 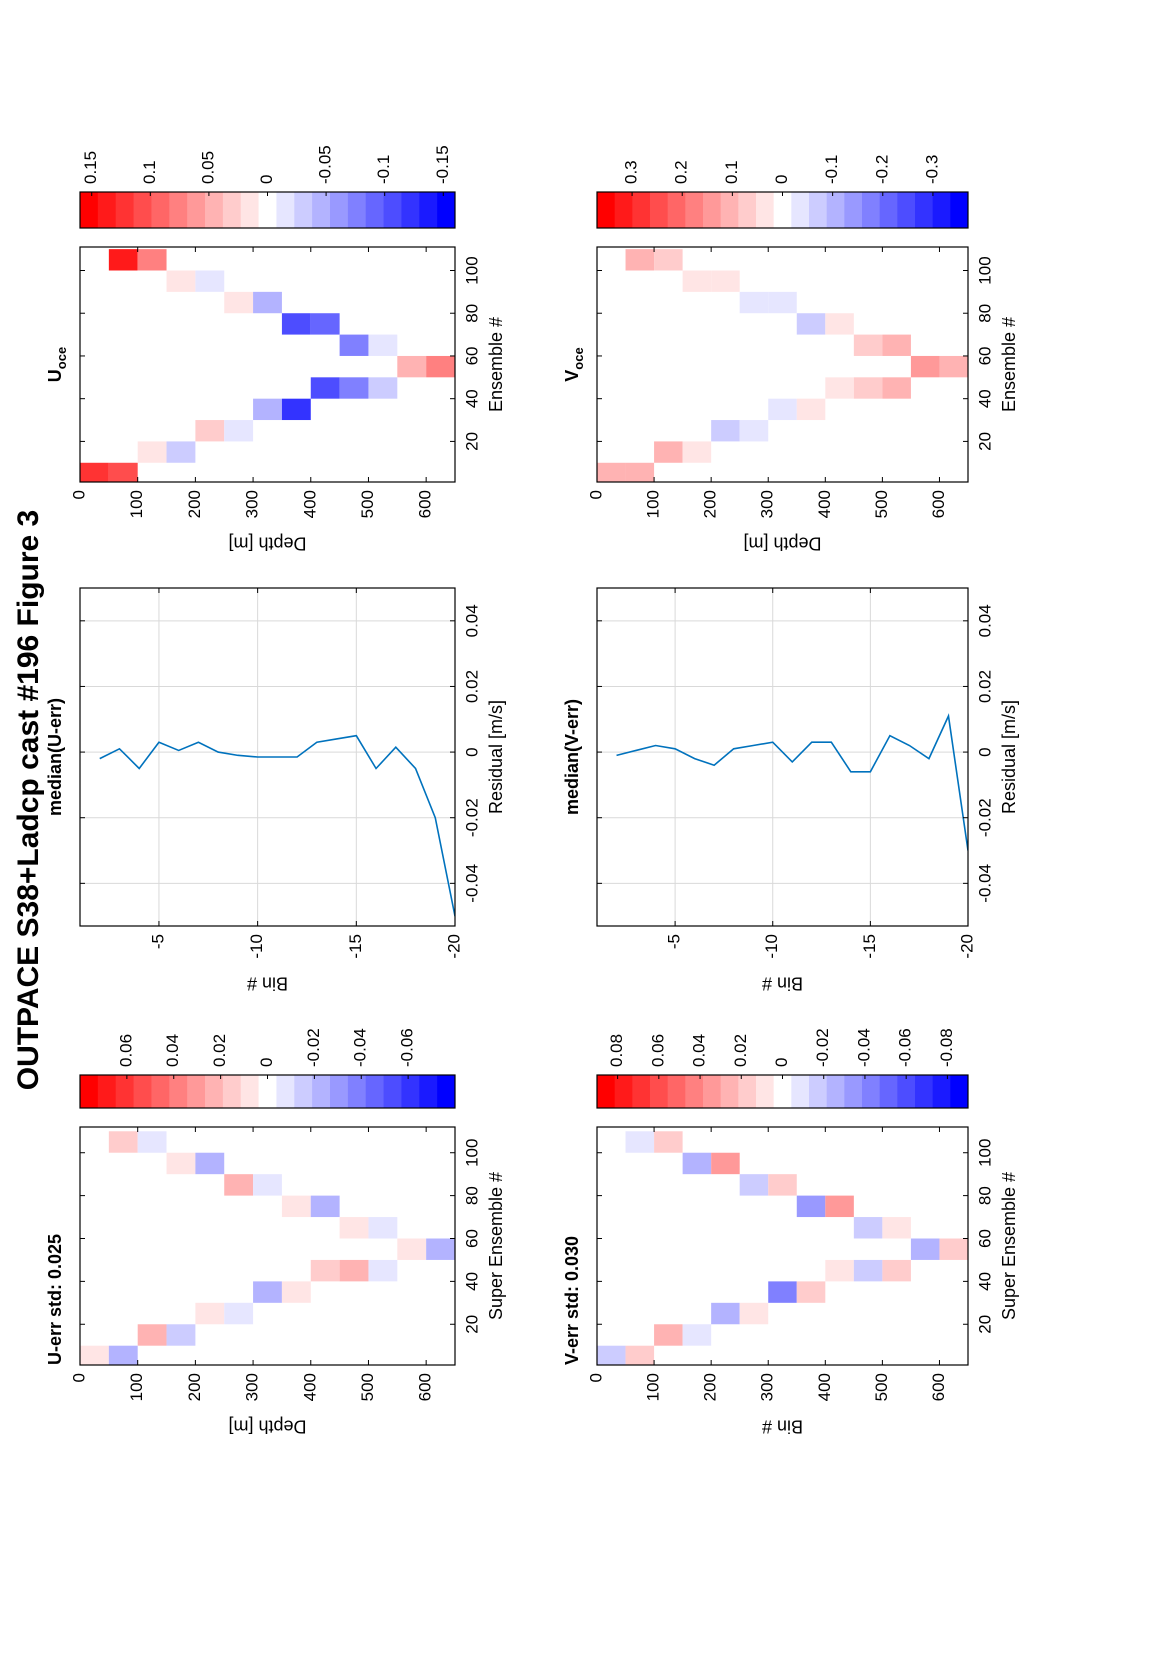 I want to click on colorbar-tick-label: -0.06, so click(x=407, y=1047).